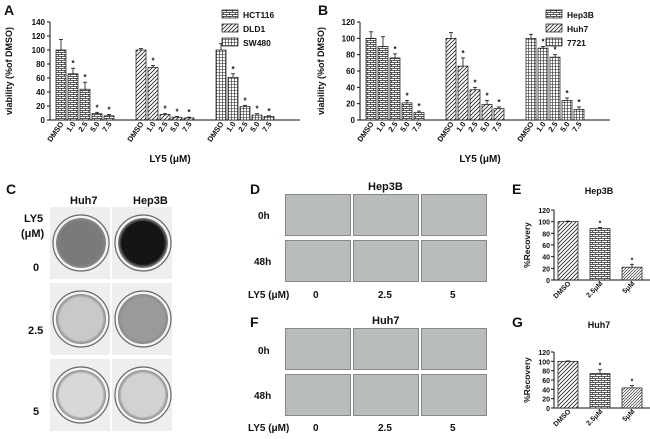  Describe the element at coordinates (479, 159) in the screenshot. I see `x-axis-label: LY5 (μM)` at that location.